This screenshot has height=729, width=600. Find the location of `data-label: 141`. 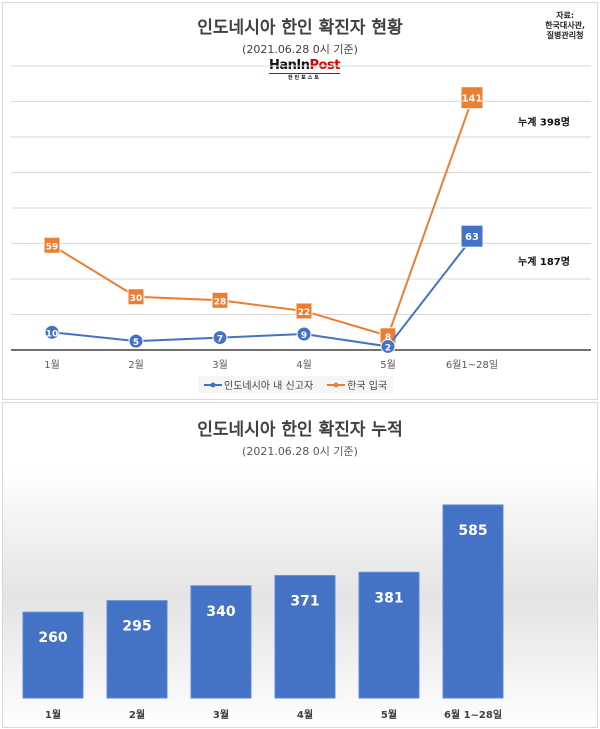

data-label: 141 is located at coordinates (472, 99).